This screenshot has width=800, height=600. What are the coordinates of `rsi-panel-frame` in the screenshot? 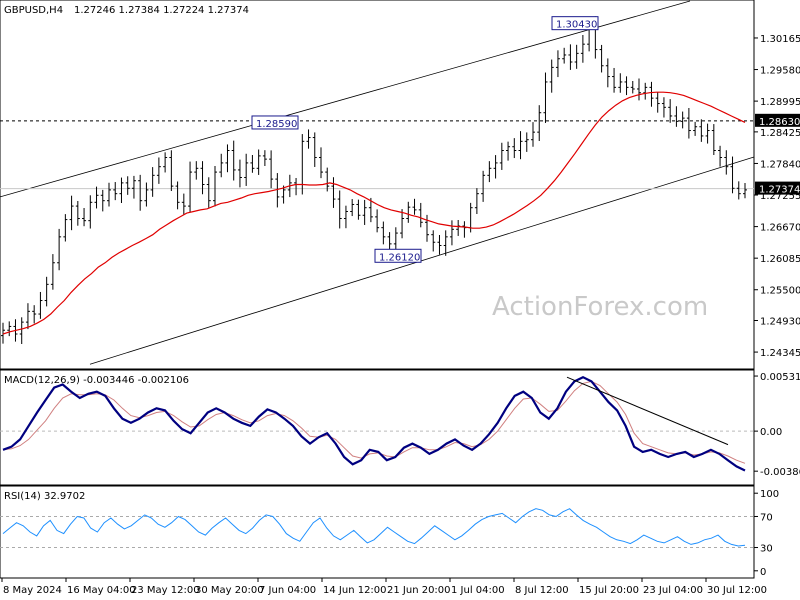 It's located at (377, 532).